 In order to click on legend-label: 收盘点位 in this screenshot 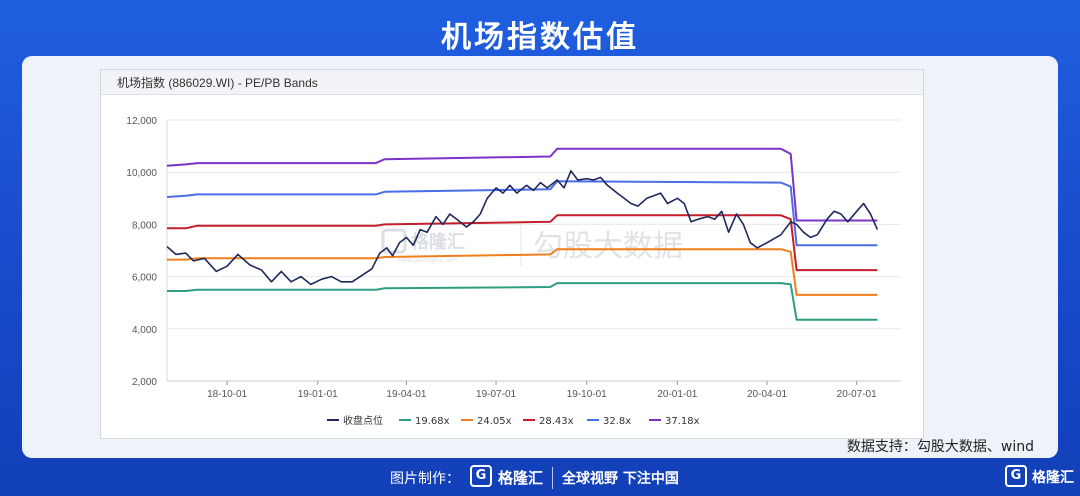, I will do `click(363, 420)`.